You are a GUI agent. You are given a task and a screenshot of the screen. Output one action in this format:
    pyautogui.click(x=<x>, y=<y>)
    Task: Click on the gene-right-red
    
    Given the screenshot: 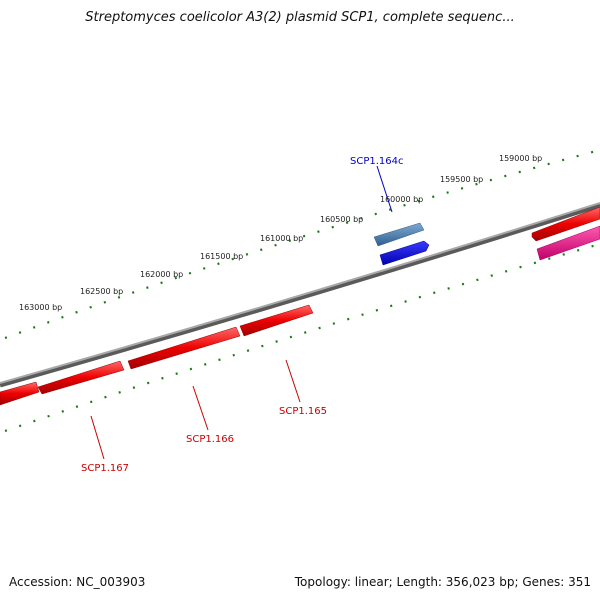 What is the action you would take?
    pyautogui.click(x=565, y=224)
    